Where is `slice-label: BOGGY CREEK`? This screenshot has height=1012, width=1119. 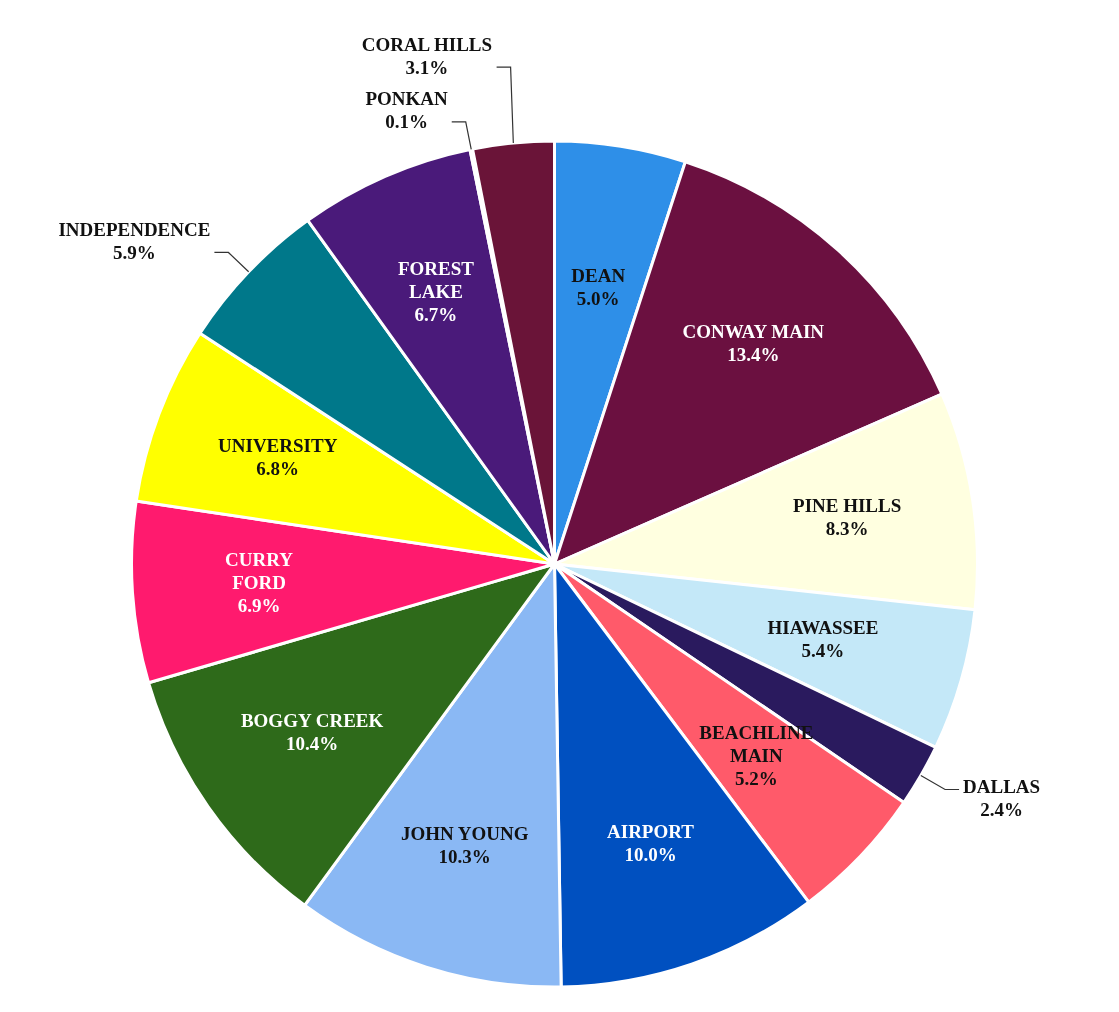
slice-label: BOGGY CREEK is located at coordinates (312, 721).